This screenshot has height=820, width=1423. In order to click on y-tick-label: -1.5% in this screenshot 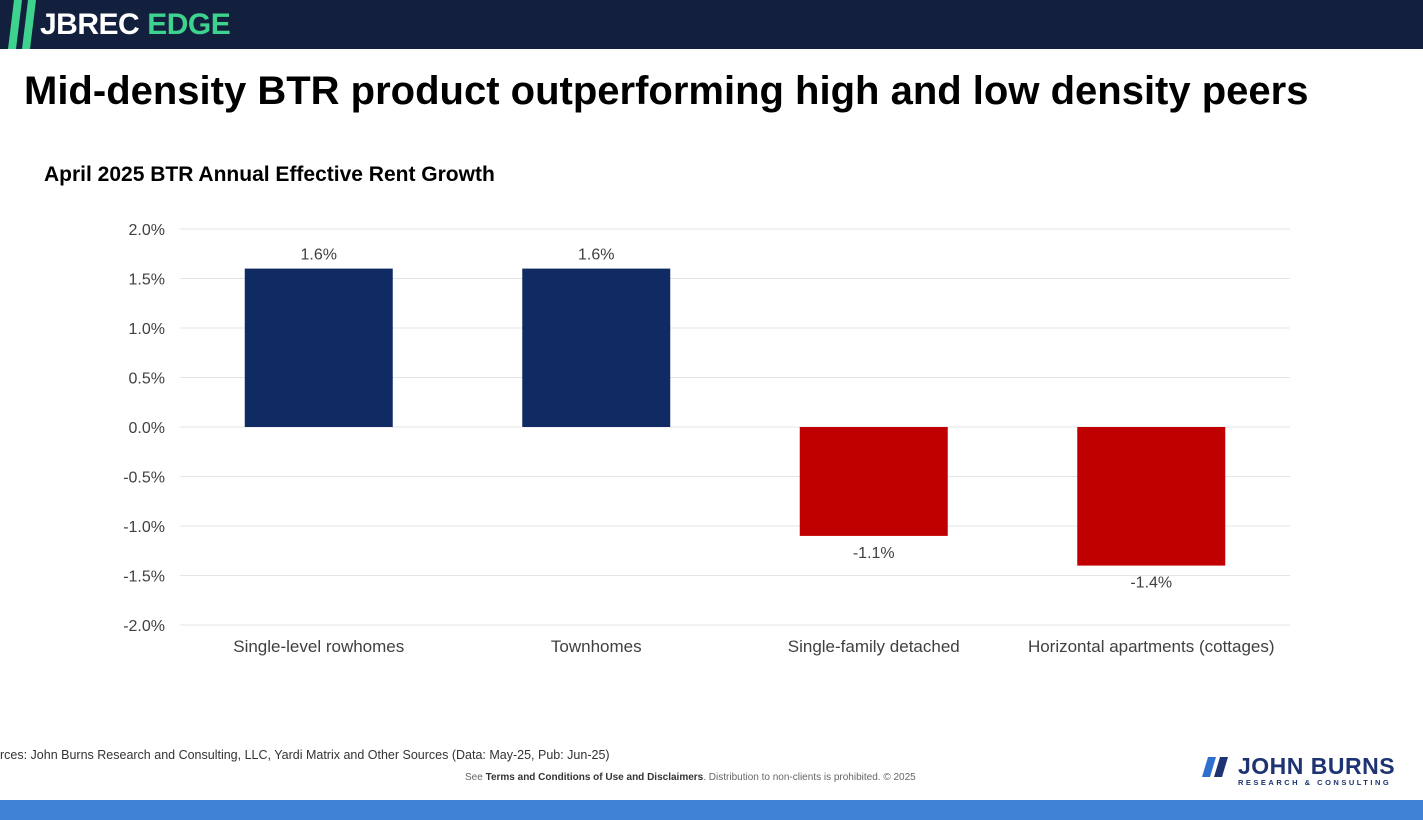, I will do `click(144, 577)`.